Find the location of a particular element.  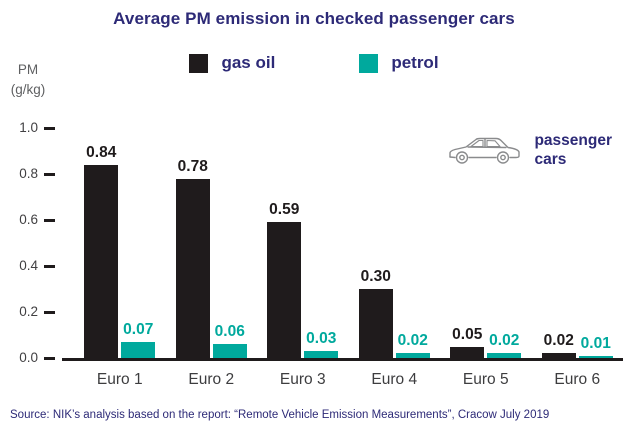

bar-group: 0.59 0.03 Euro 3 is located at coordinates (303, 294).